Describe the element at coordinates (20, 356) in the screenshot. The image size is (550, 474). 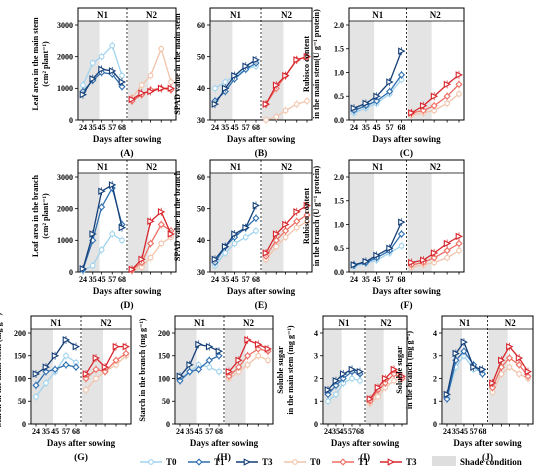
I see `y-tick-label: 150` at that location.